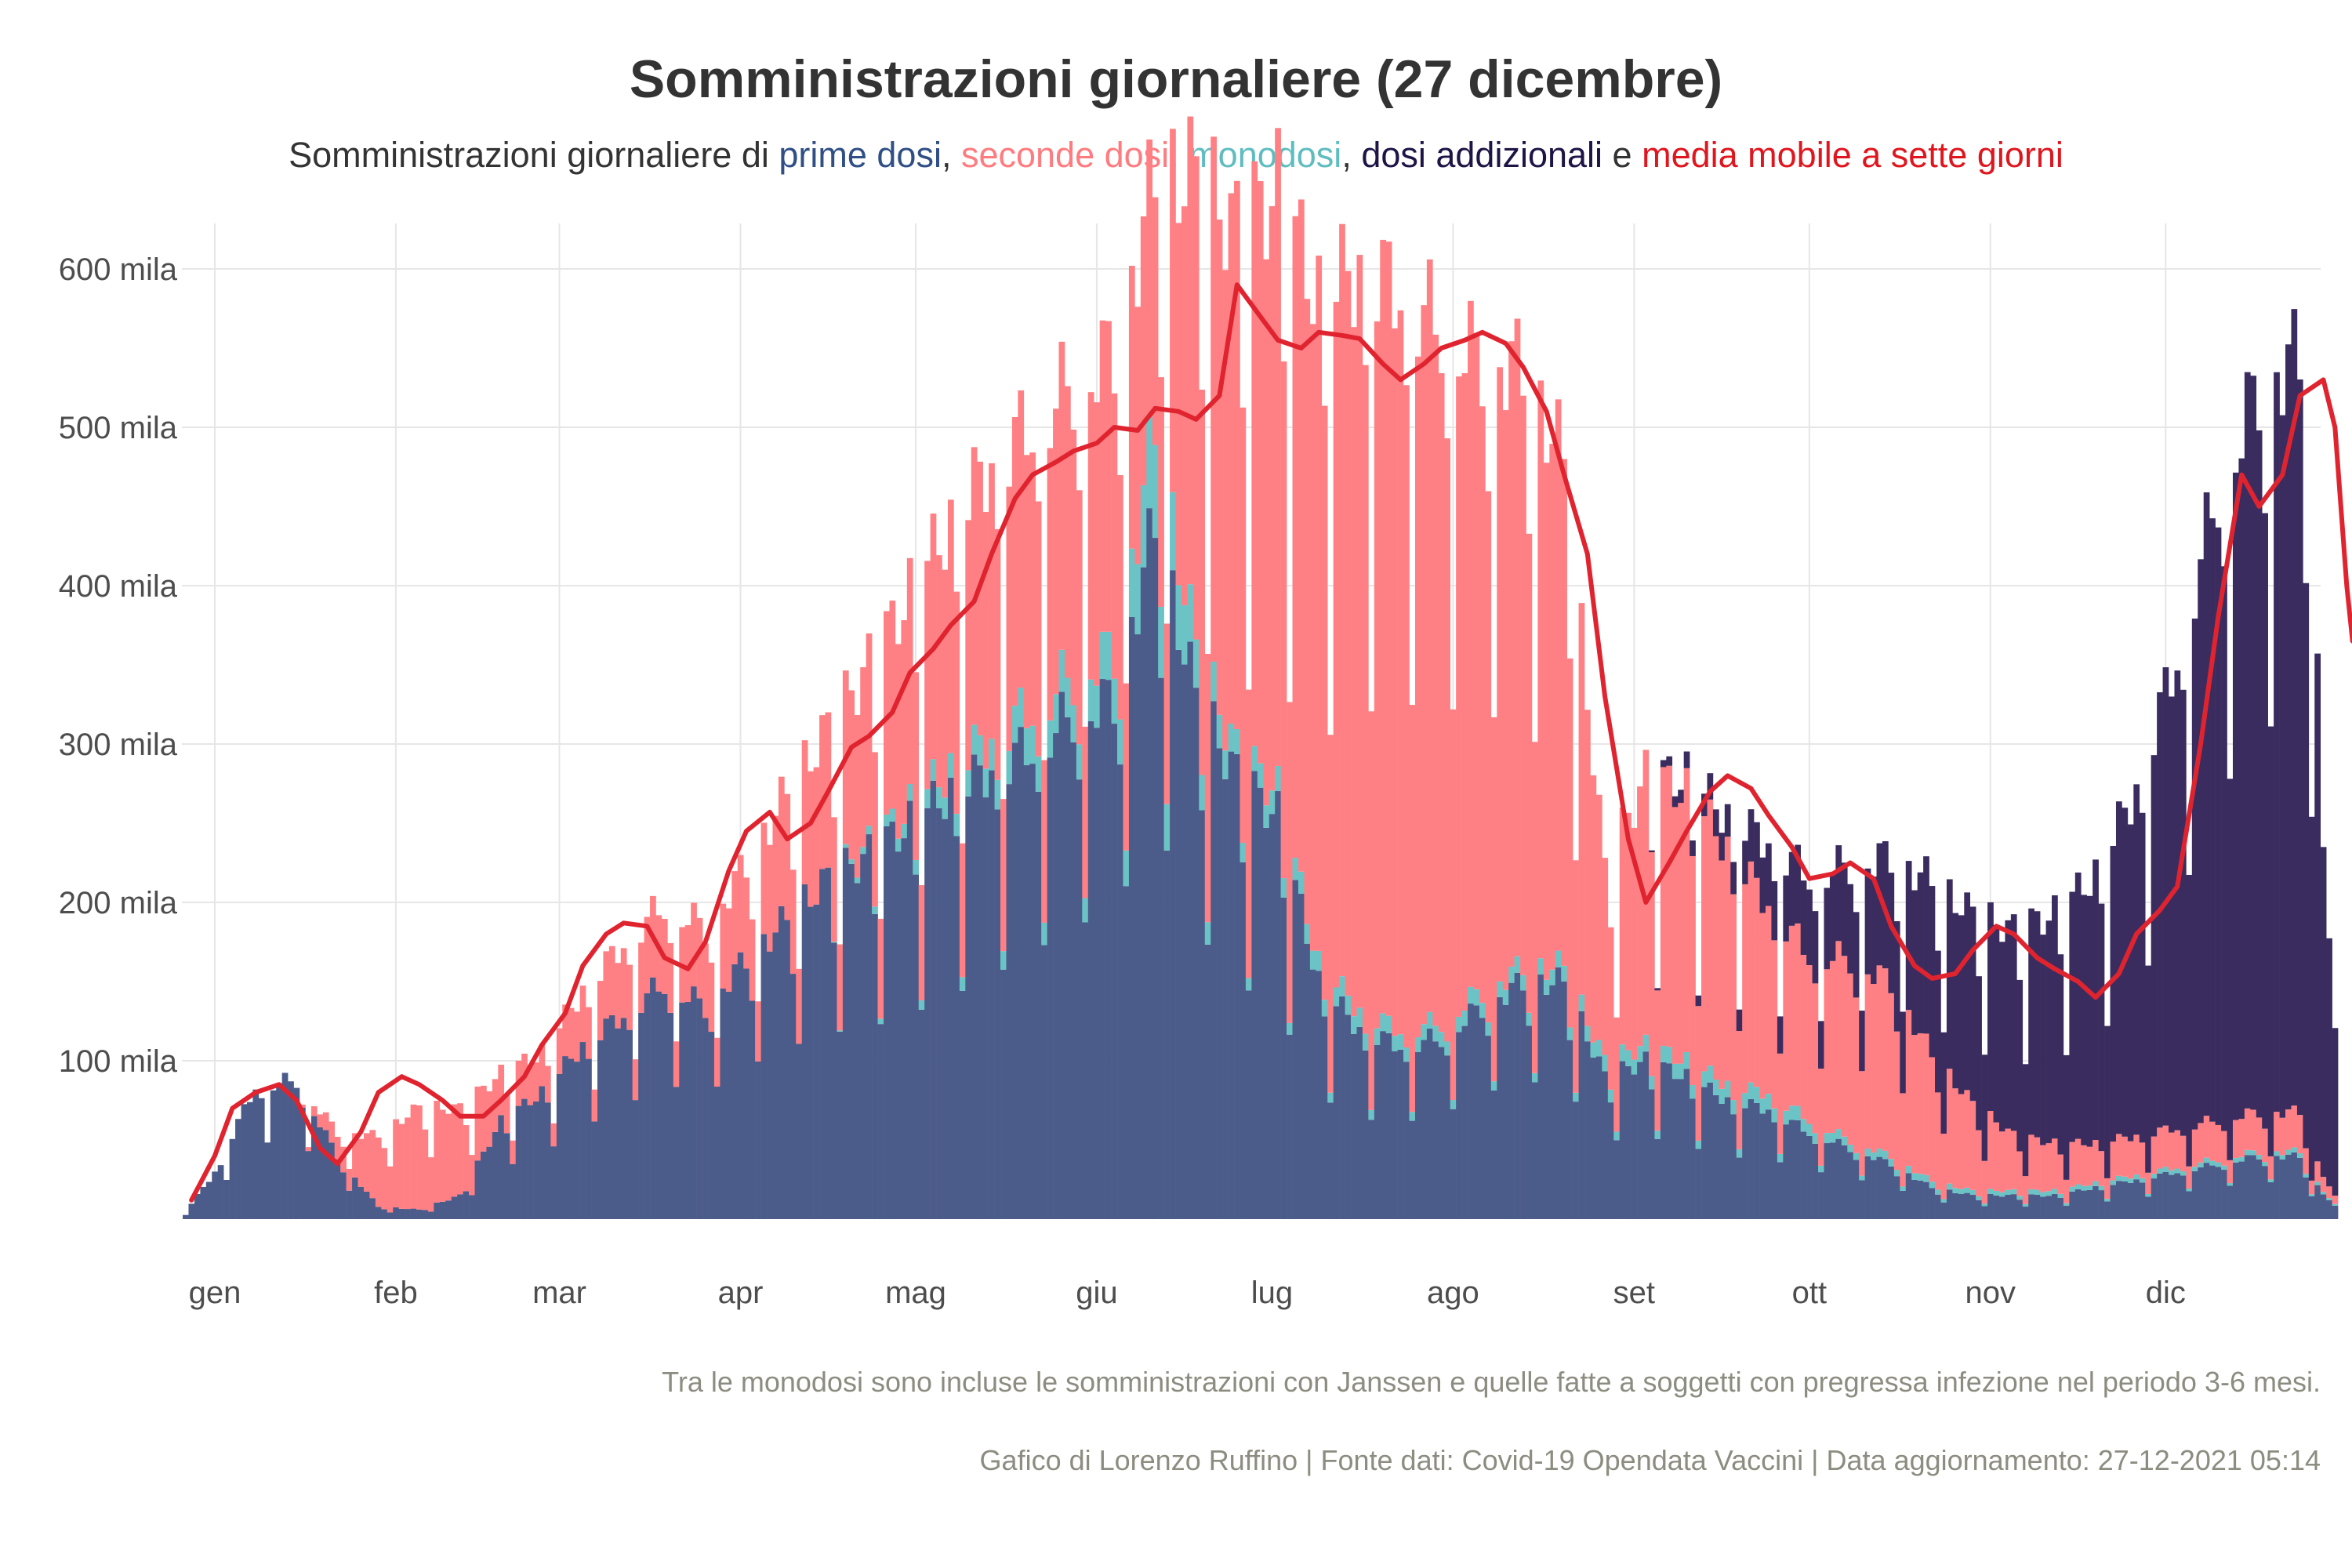 The width and height of the screenshot is (2352, 1568). Describe the element at coordinates (1272, 1293) in the screenshot. I see `x-tick-label: lug` at that location.